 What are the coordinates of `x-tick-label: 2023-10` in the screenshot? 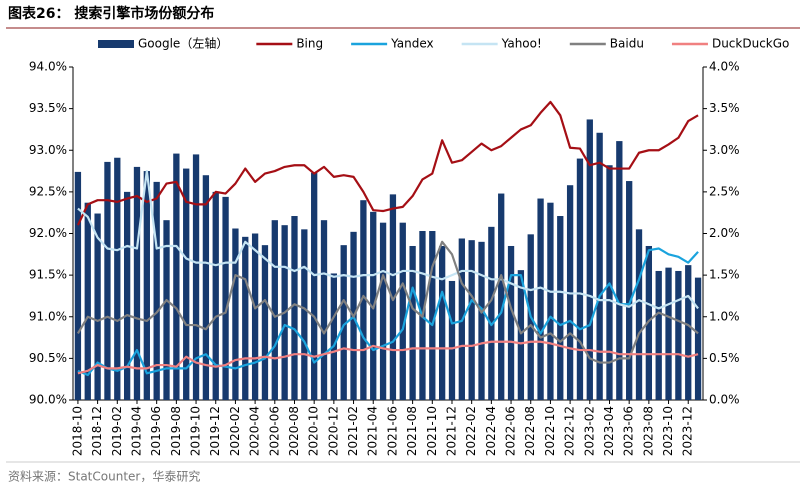 It's located at (668, 431).